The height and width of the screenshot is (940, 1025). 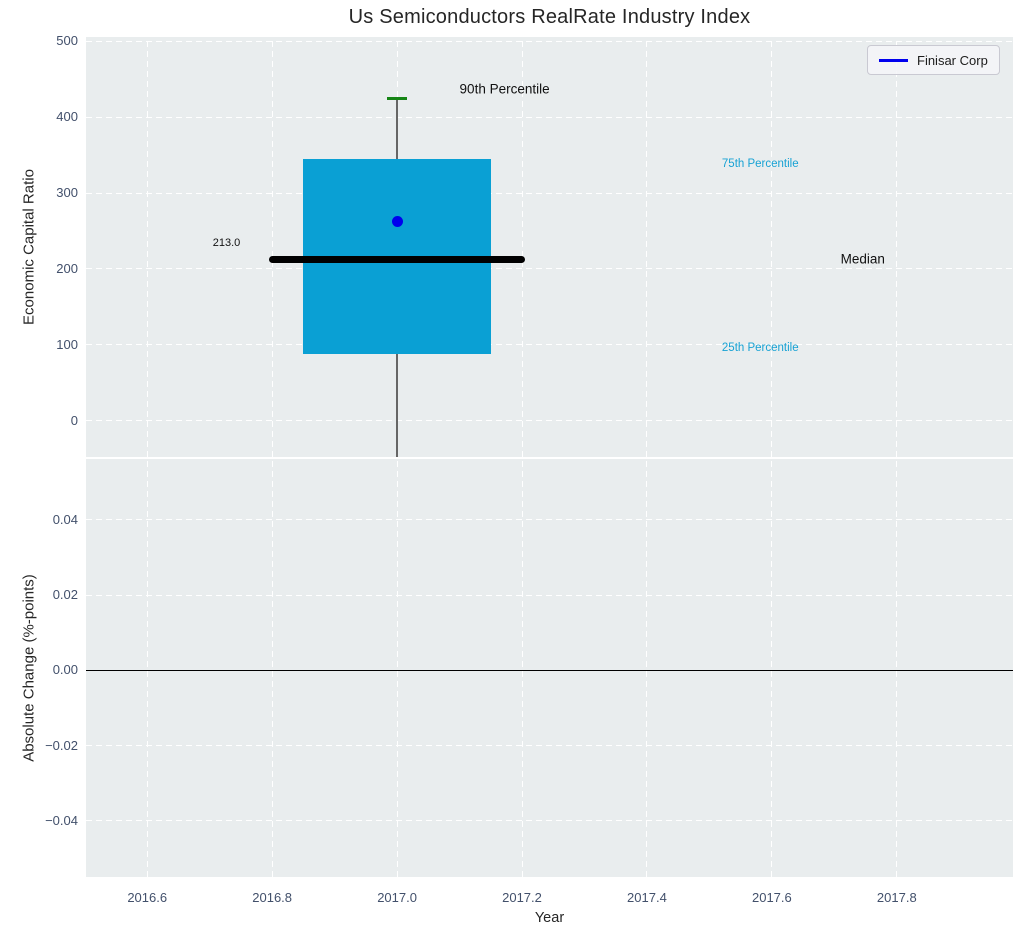 I want to click on annotation-25th-percentile: 25th Percentile, so click(x=760, y=348).